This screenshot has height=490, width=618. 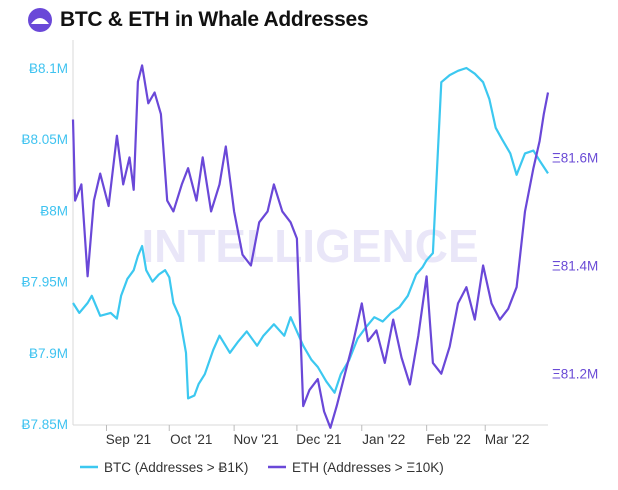 What do you see at coordinates (575, 157) in the screenshot?
I see `right-tick-label: Ξ81.6M` at bounding box center [575, 157].